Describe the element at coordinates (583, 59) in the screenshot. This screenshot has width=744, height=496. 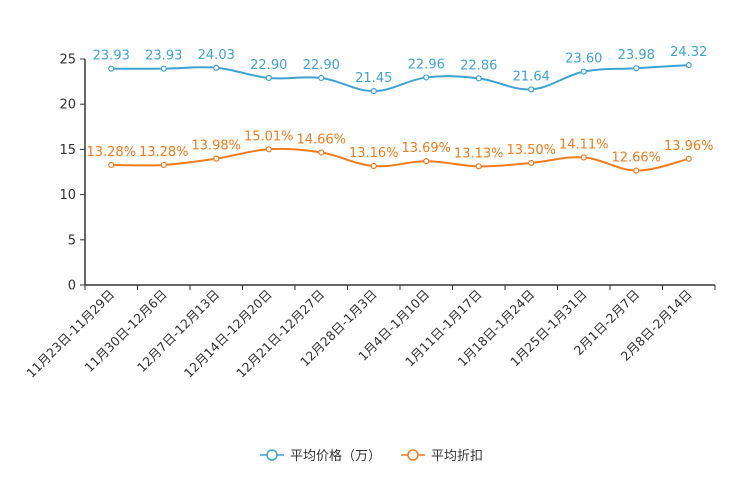
I see `data-label: 23.60` at that location.